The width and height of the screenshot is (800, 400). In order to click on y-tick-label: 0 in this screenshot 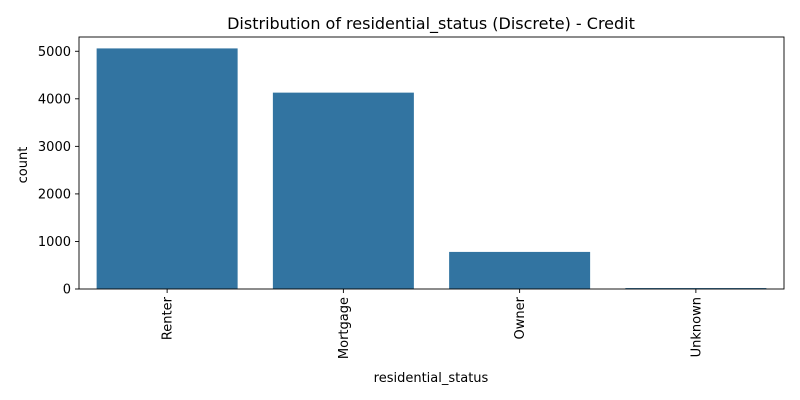, I will do `click(67, 290)`.